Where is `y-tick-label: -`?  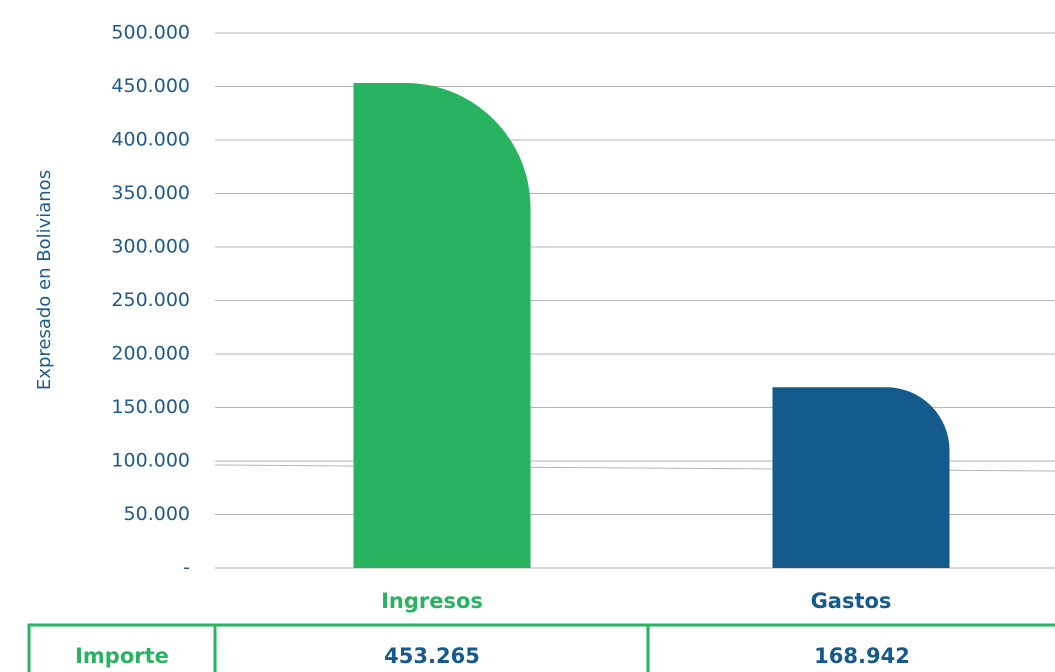 y-tick-label: - is located at coordinates (186, 568).